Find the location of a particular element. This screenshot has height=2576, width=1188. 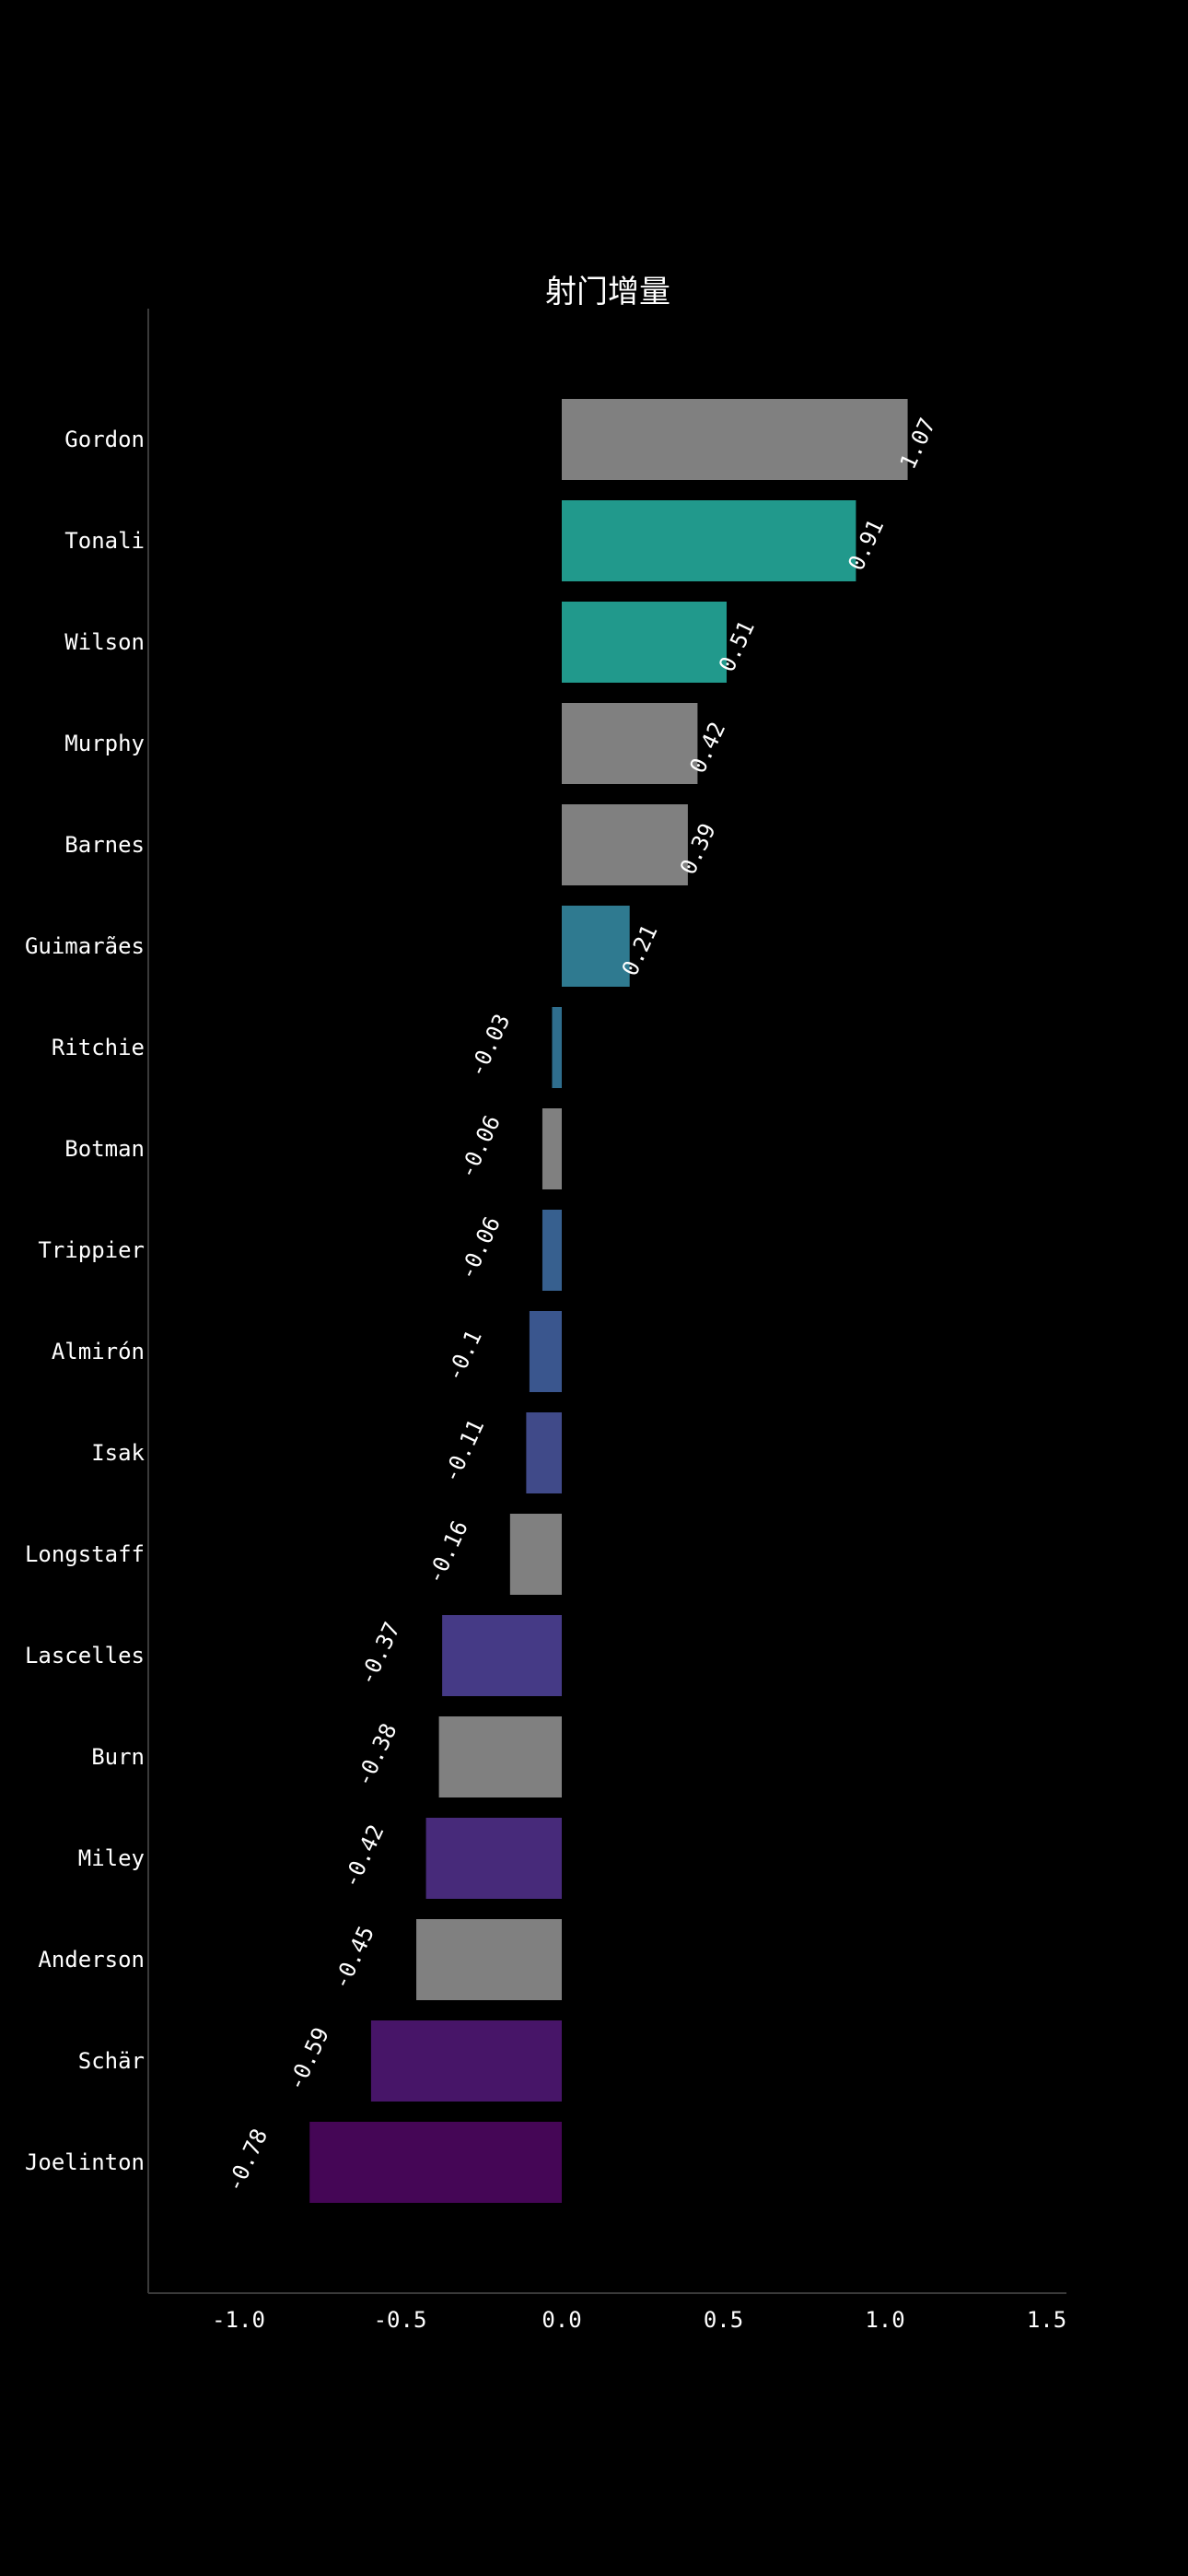

category-label: Miley is located at coordinates (111, 1858).